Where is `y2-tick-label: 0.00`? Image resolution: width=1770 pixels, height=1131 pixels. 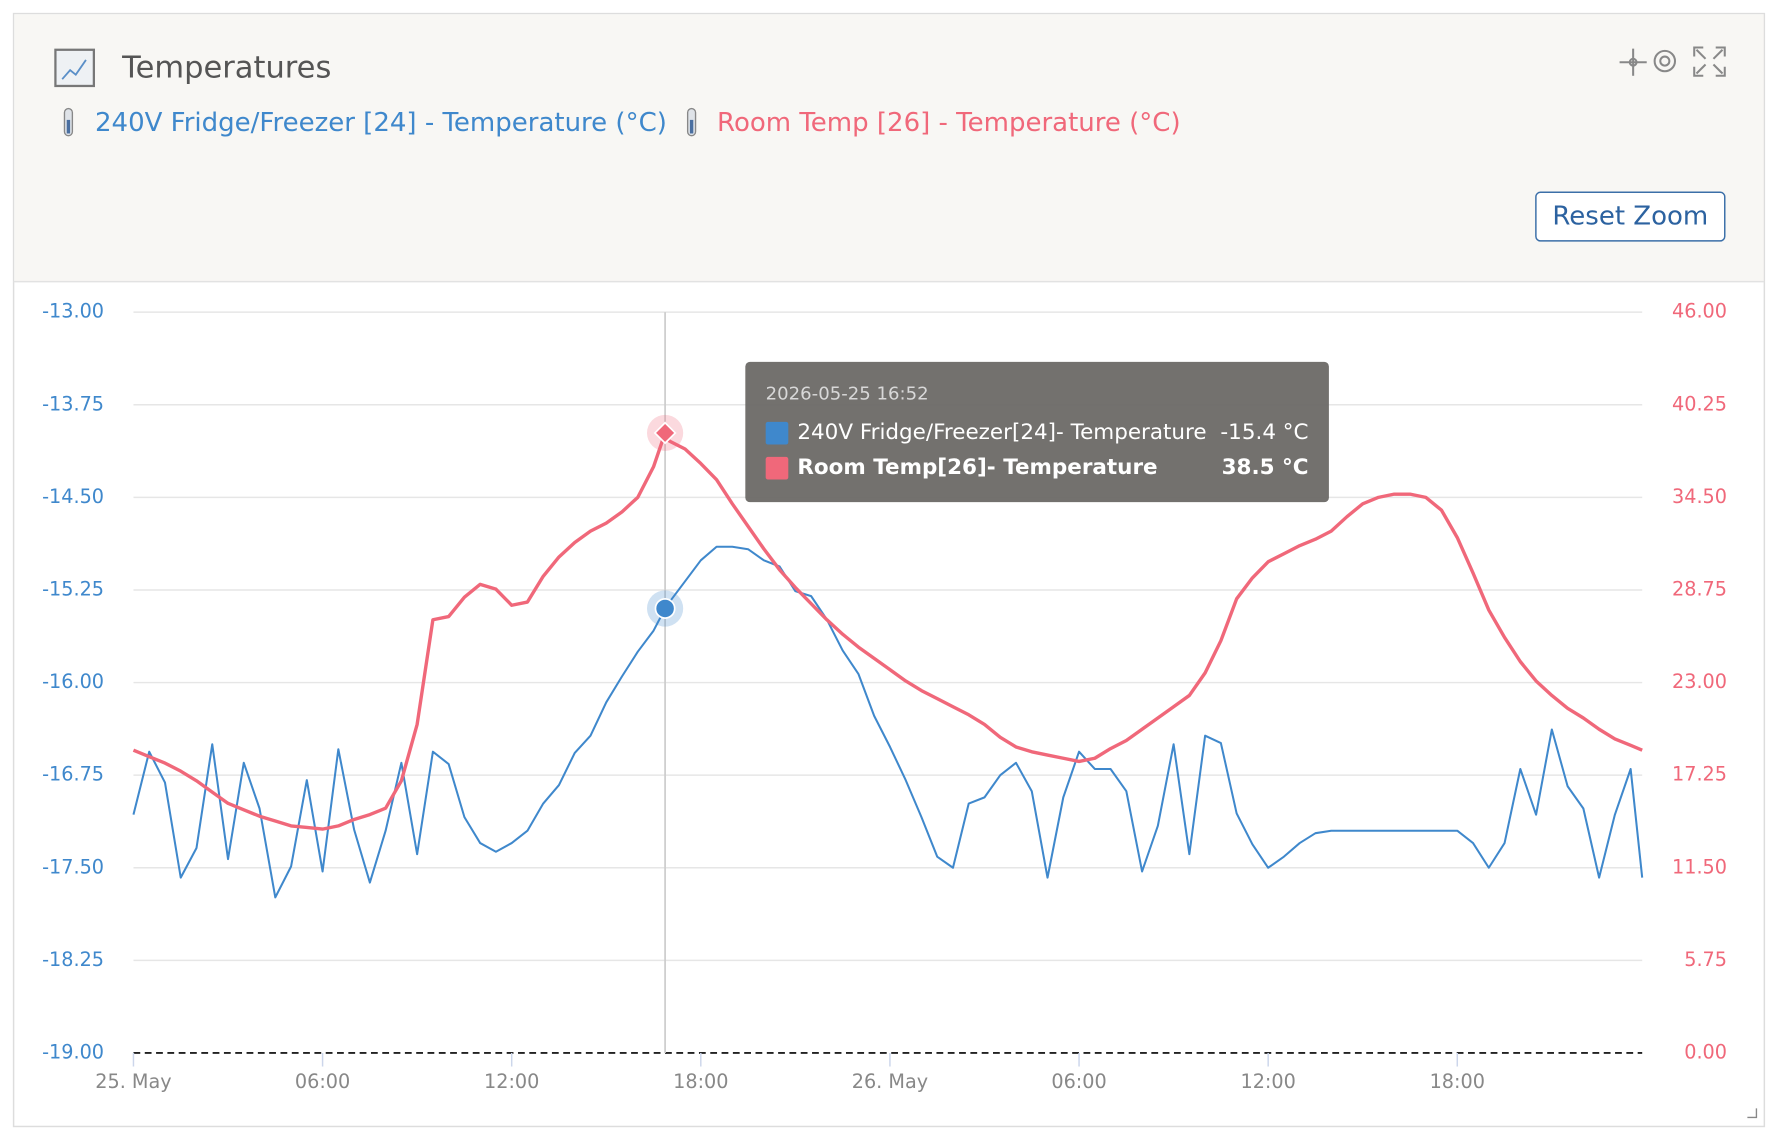 y2-tick-label: 0.00 is located at coordinates (1705, 1051).